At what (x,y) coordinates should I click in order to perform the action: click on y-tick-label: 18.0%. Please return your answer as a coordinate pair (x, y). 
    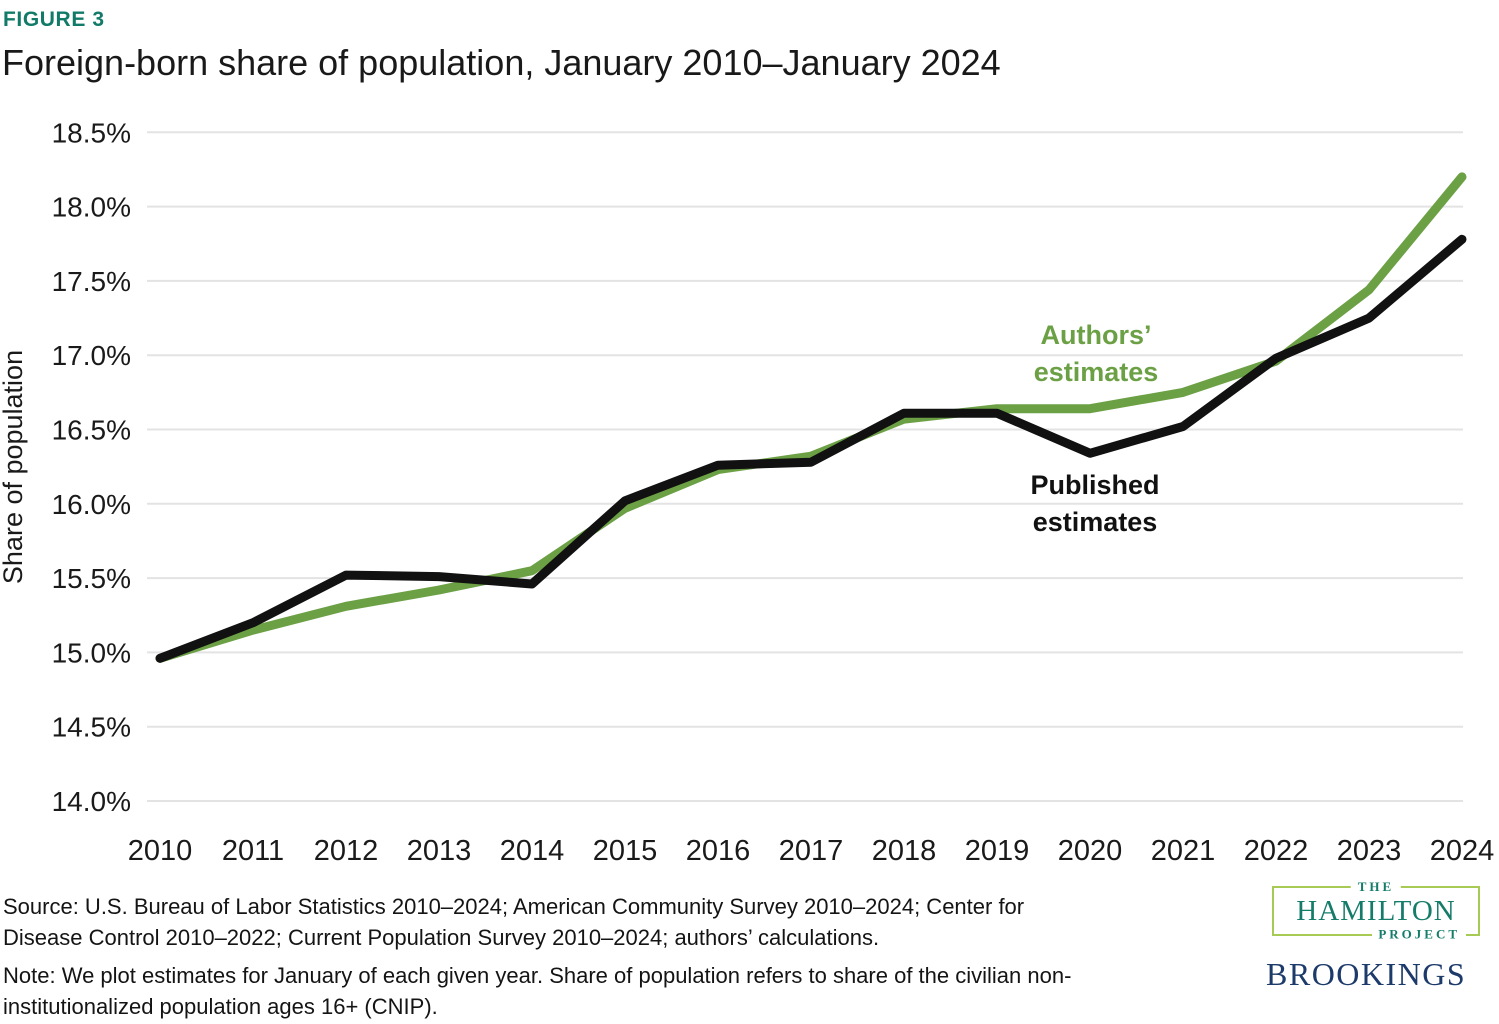
    Looking at the image, I should click on (91, 207).